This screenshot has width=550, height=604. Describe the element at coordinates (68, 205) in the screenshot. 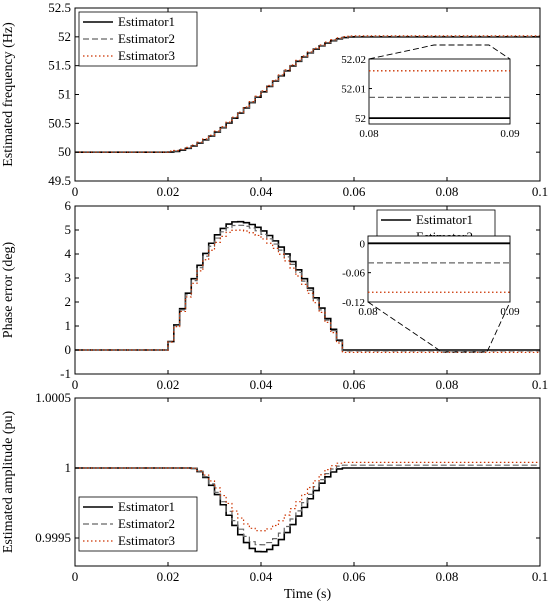

I see `y-tick-label: 6` at that location.